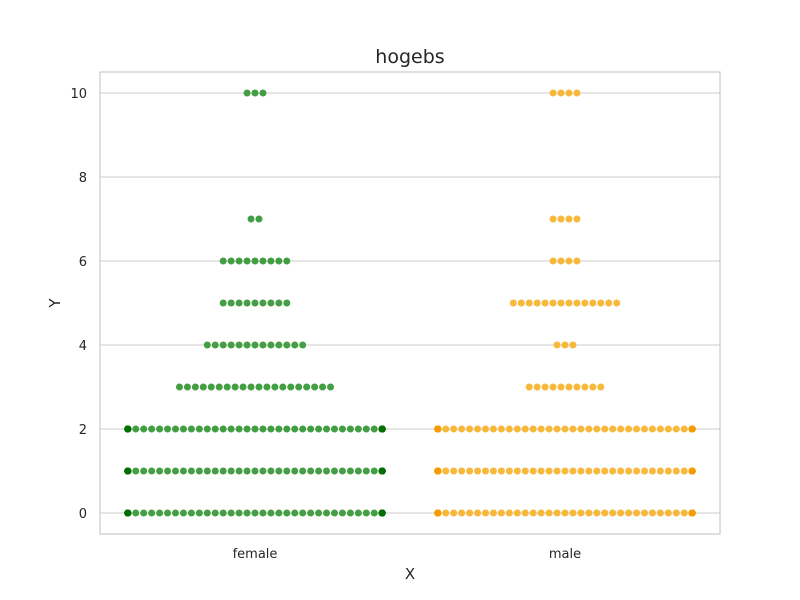 Image resolution: width=800 pixels, height=600 pixels. Describe the element at coordinates (83, 346) in the screenshot. I see `y-tick-label: 4` at that location.